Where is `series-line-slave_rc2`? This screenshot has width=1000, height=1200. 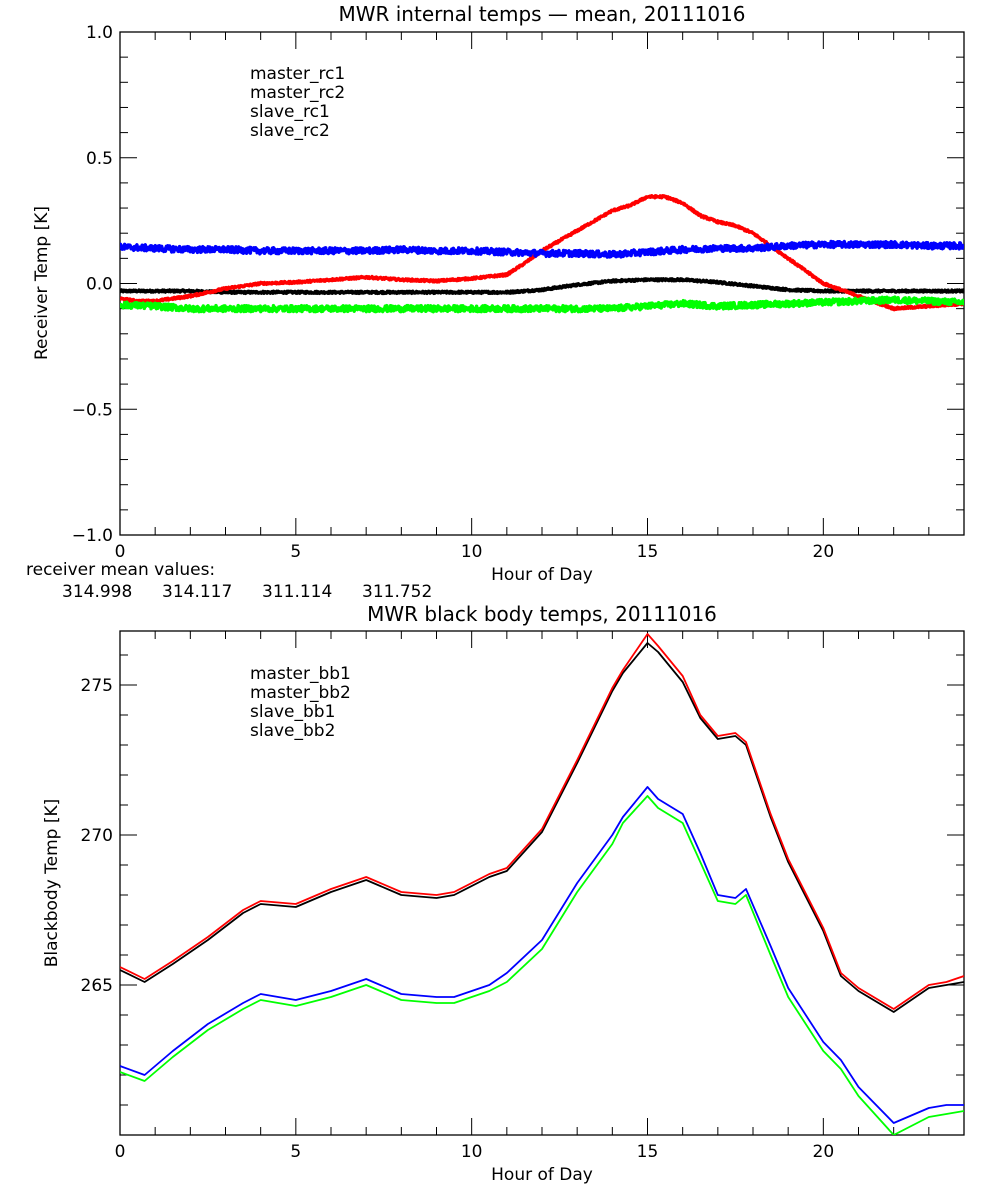
series-line-slave_rc2 is located at coordinates (542, 304).